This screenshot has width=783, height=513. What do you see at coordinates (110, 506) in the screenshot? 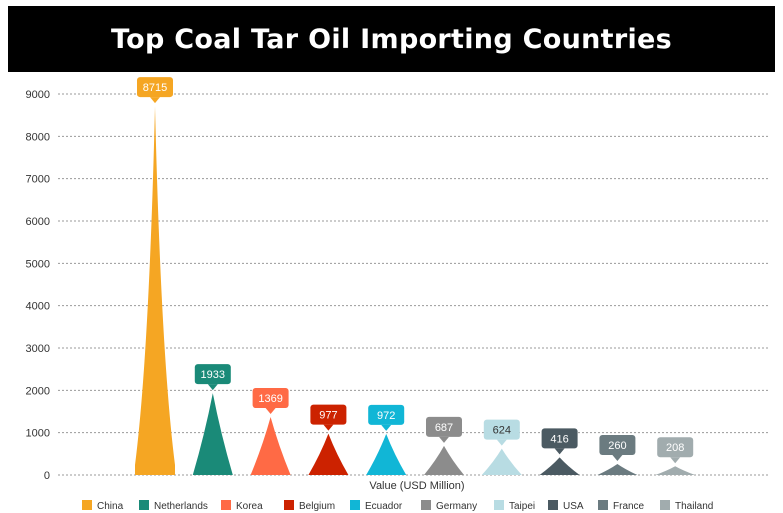
I see `legend-label: China` at bounding box center [110, 506].